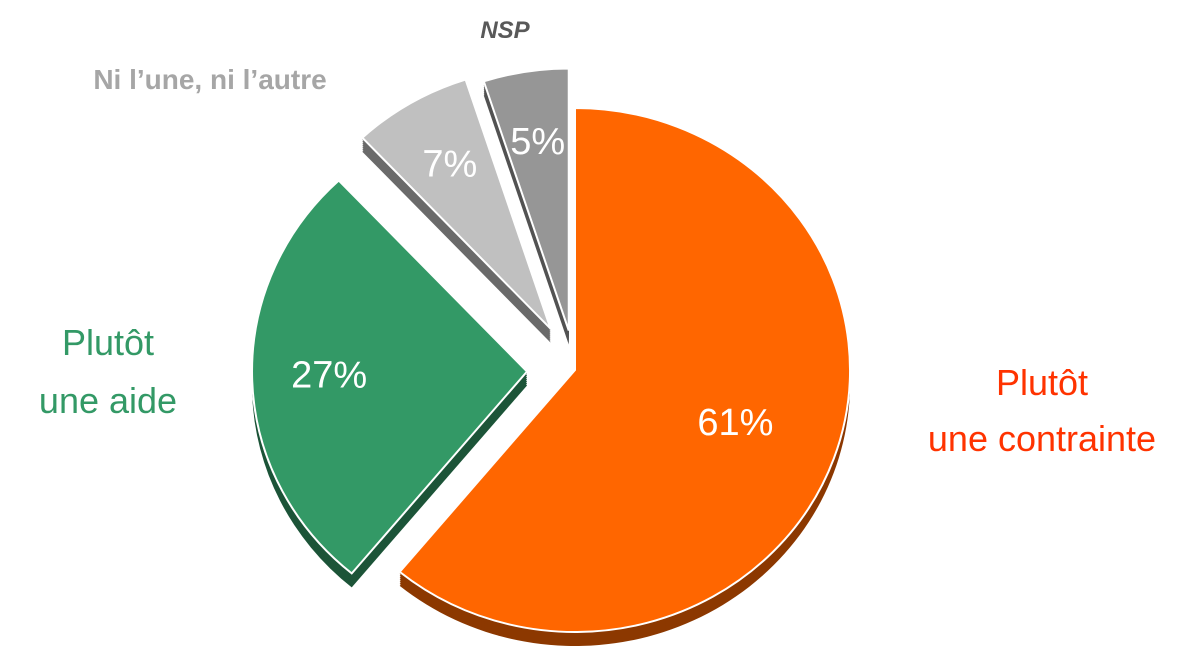 The width and height of the screenshot is (1199, 653). Describe the element at coordinates (1042, 438) in the screenshot. I see `category-label-line: une contrainte` at that location.